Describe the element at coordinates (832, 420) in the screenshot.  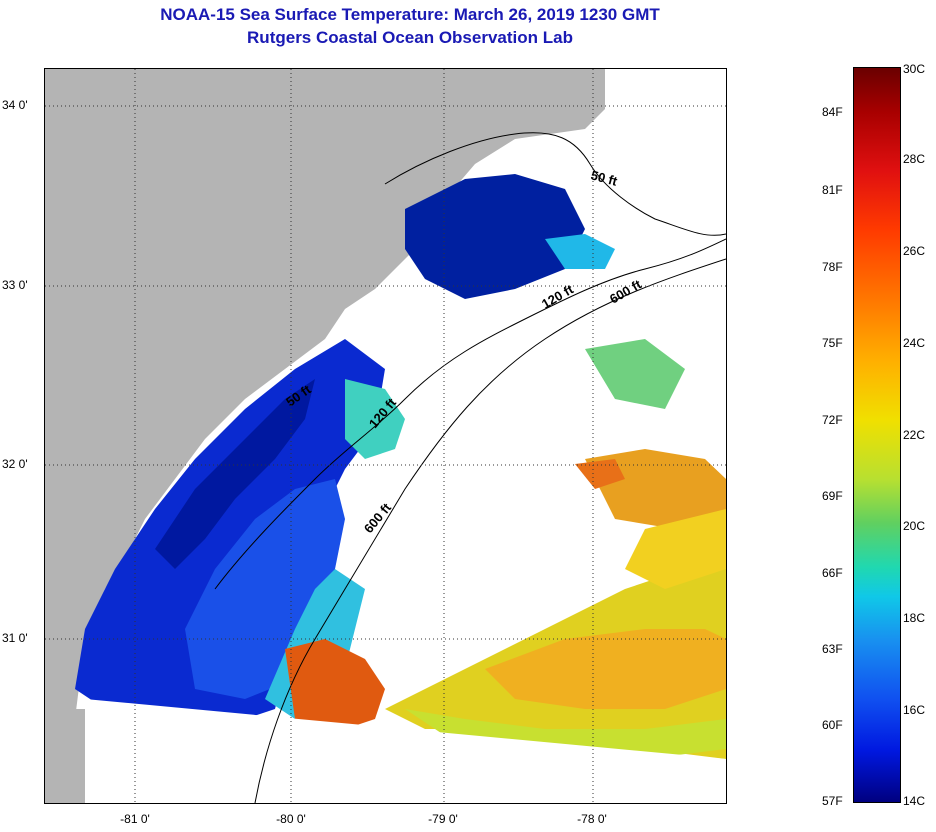
I see `colorbar-label-f-72: 72F` at that location.